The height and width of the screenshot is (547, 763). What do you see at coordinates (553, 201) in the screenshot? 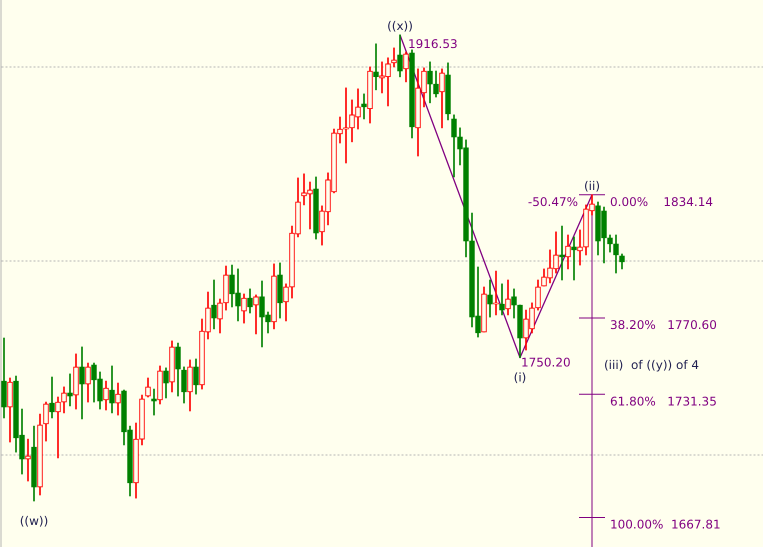
I see `annotation: -50.47%` at bounding box center [553, 201].